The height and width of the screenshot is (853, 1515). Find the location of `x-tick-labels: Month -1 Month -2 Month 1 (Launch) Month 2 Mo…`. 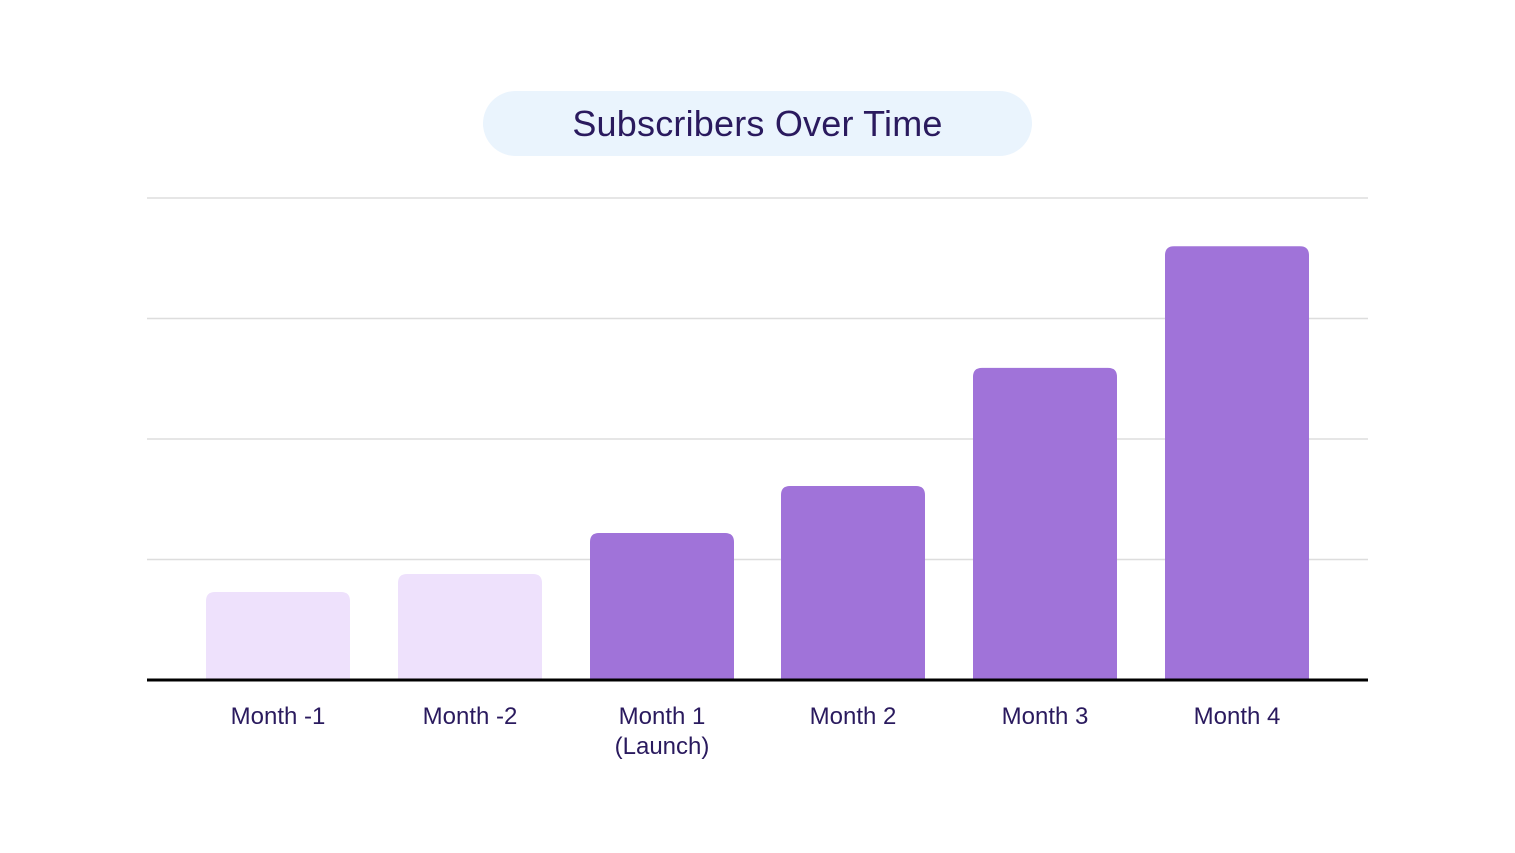

x-tick-labels: Month -1 Month -2 Month 1 (Launch) Month 2 Mo… is located at coordinates (756, 731).